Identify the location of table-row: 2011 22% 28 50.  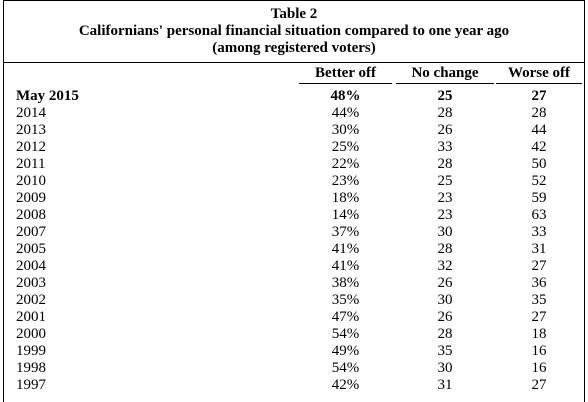
(294, 164).